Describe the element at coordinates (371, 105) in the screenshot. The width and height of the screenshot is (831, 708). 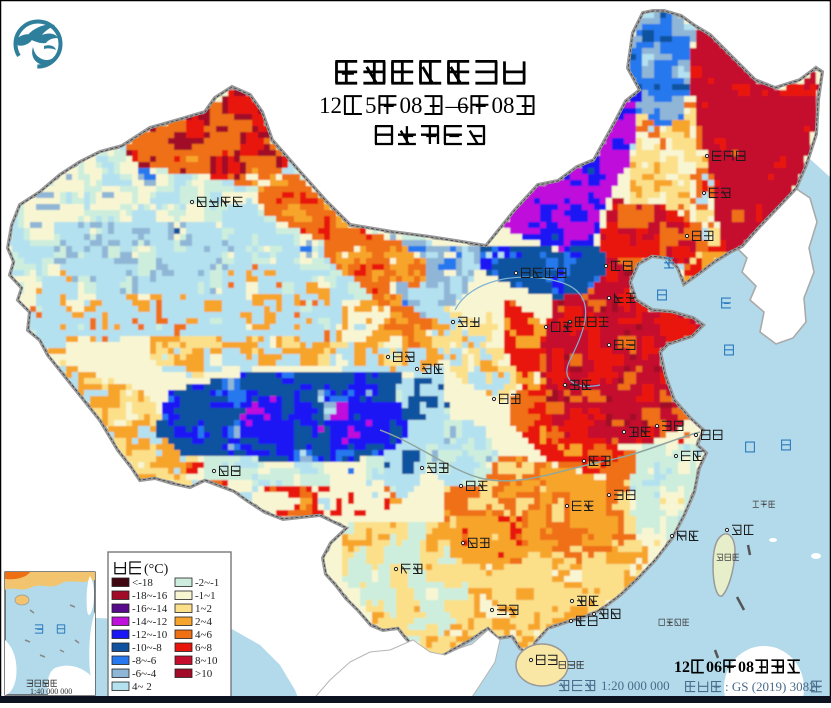
I see `svg-text: 5` at that location.